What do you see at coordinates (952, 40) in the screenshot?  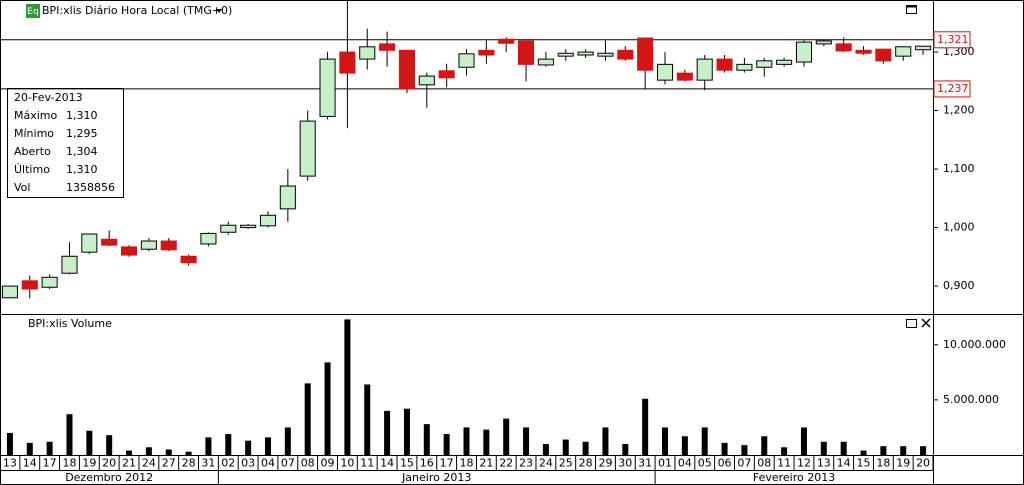 I see `level-label-box` at bounding box center [952, 40].